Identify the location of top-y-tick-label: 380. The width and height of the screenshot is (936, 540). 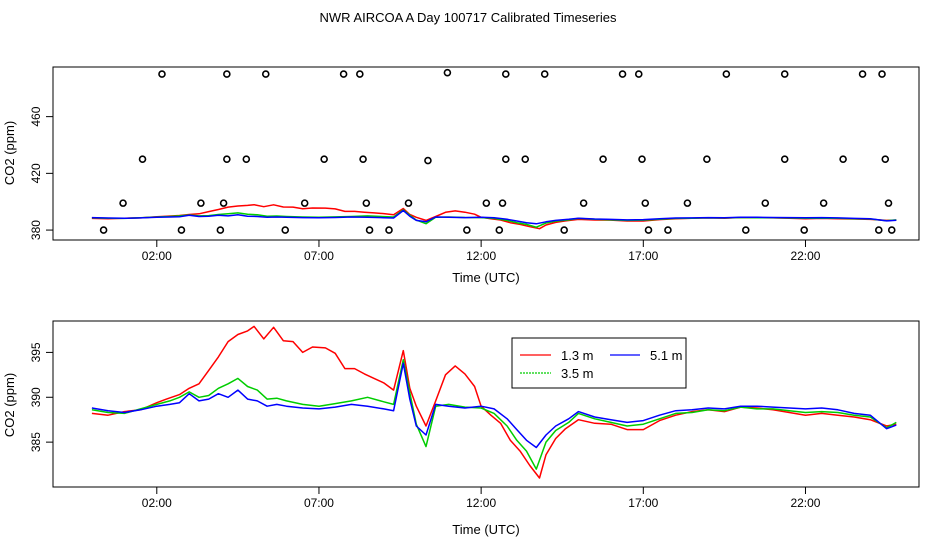
(36, 230).